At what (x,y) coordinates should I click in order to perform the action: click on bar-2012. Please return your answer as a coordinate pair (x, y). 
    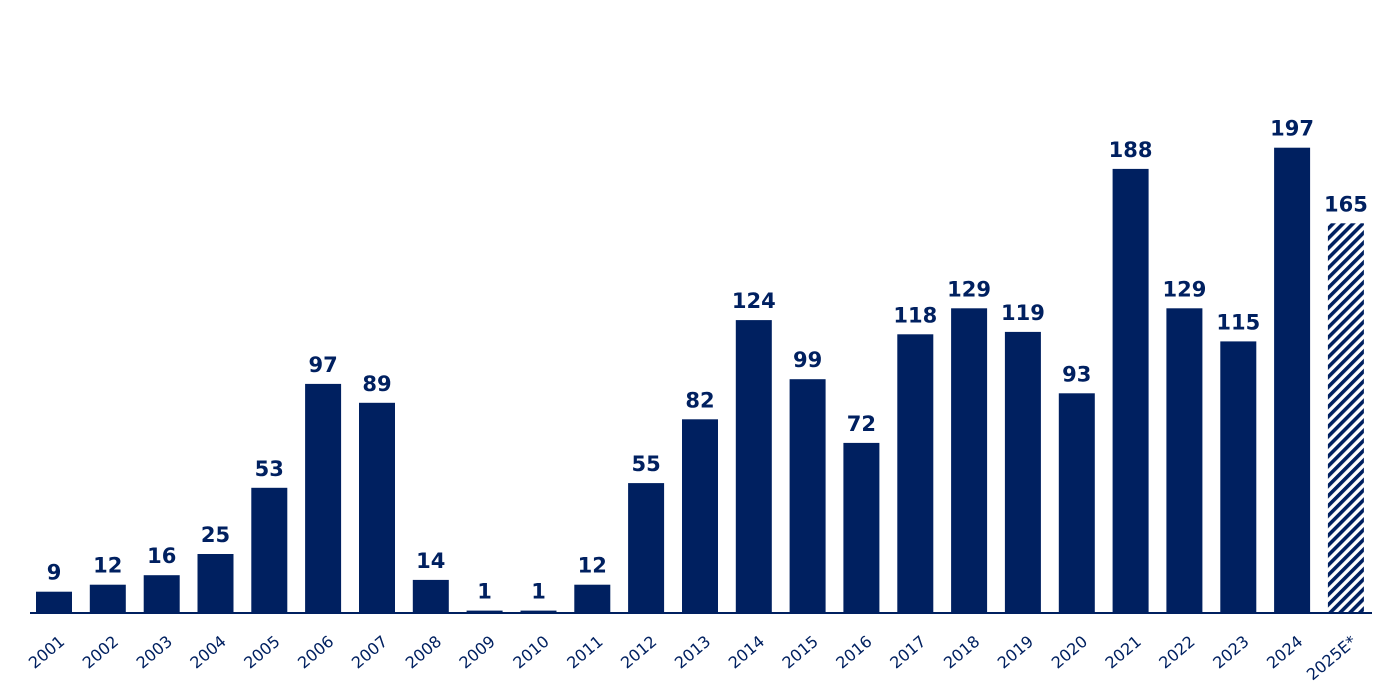
    Looking at the image, I should click on (646, 548).